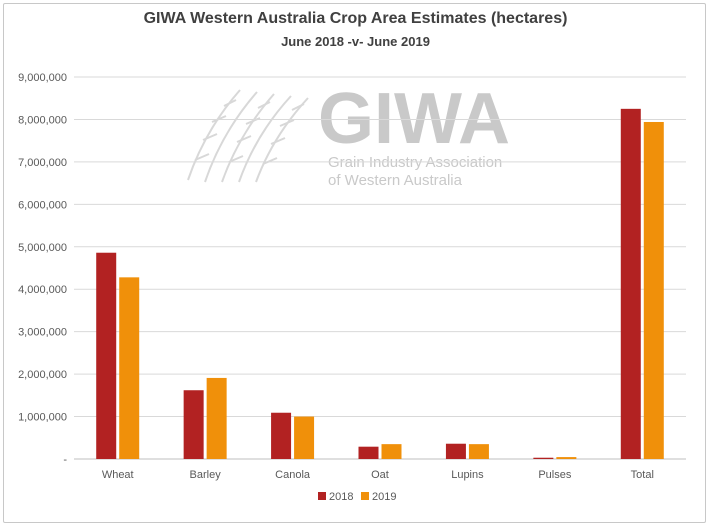 Image resolution: width=711 pixels, height=528 pixels. What do you see at coordinates (206, 475) in the screenshot?
I see `x-tick-label: Barley` at bounding box center [206, 475].